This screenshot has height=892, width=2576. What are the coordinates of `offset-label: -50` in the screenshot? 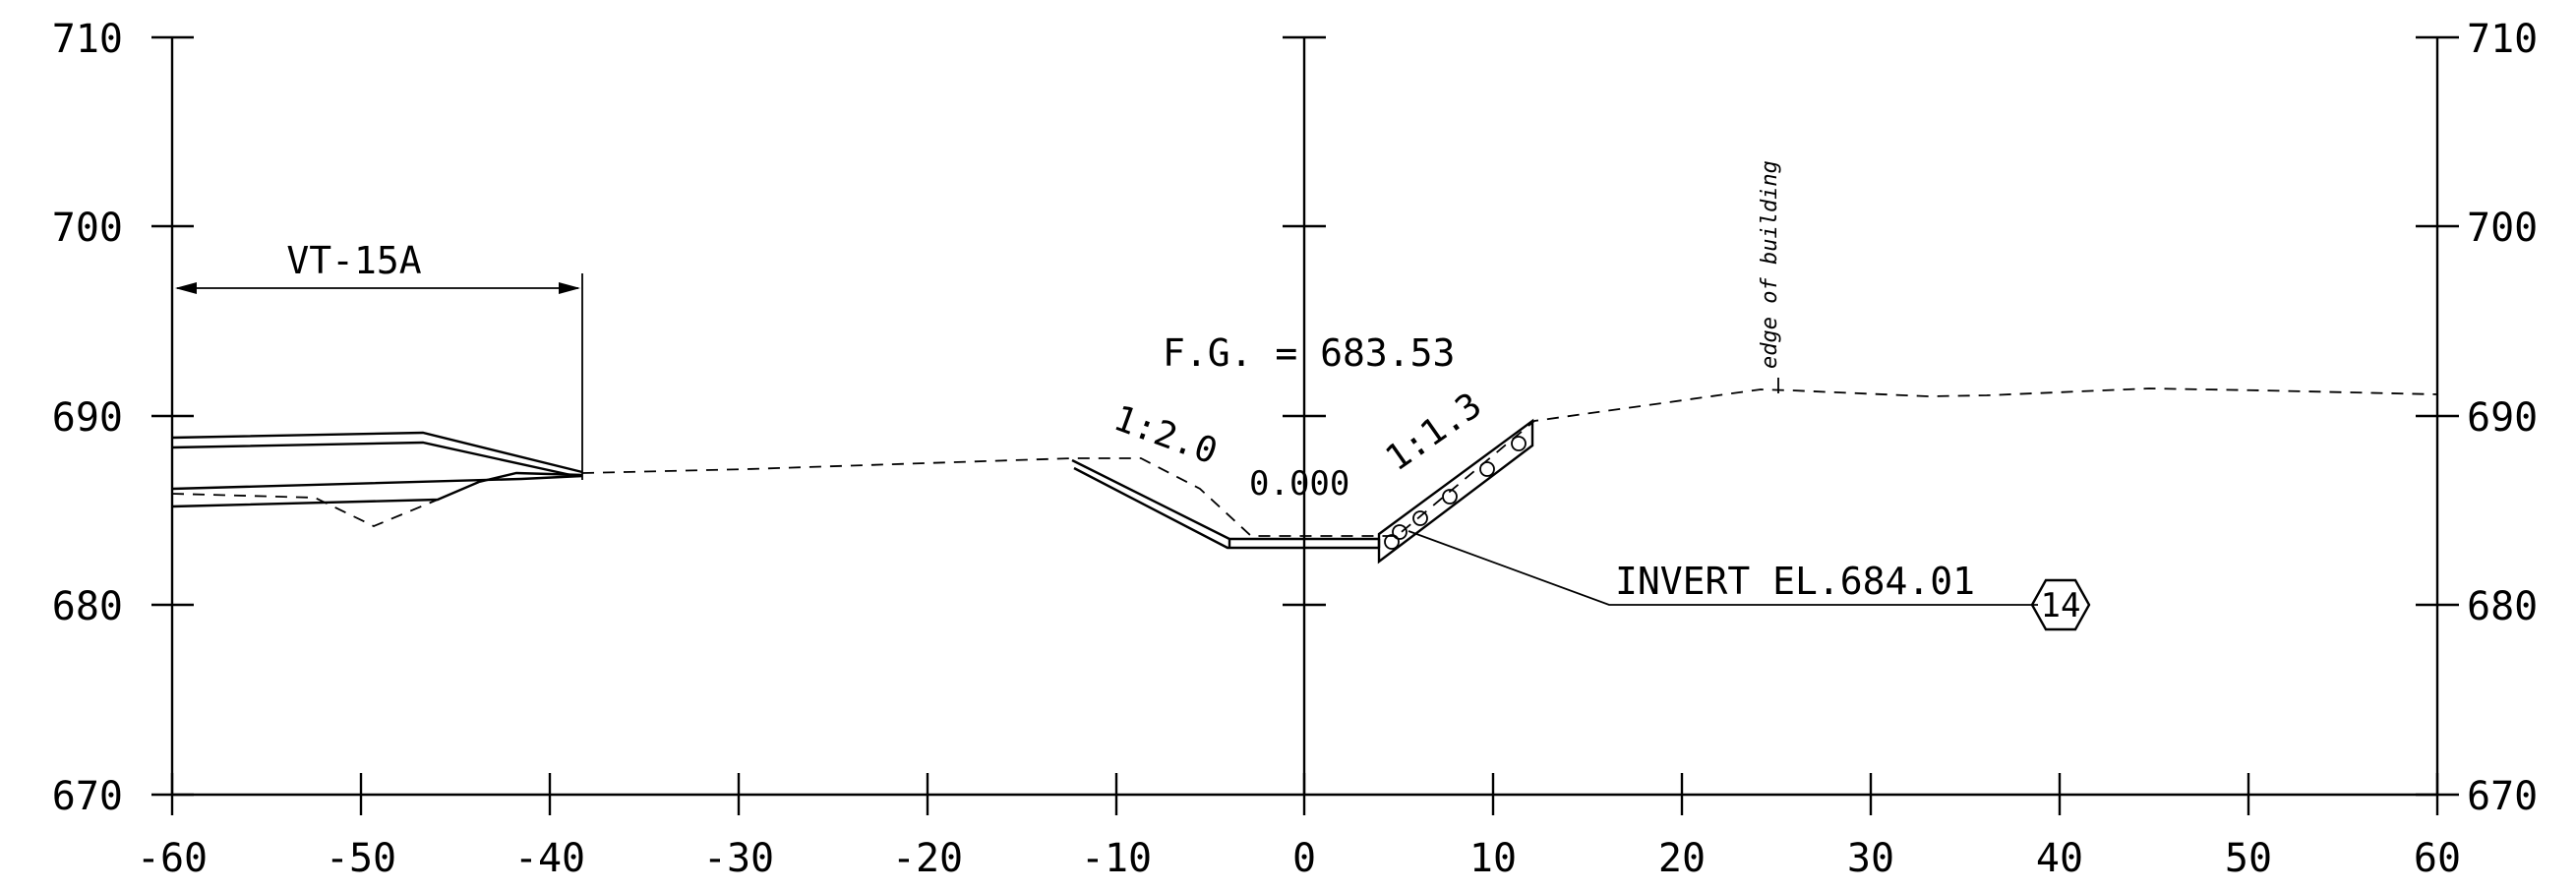 It's located at (361, 858).